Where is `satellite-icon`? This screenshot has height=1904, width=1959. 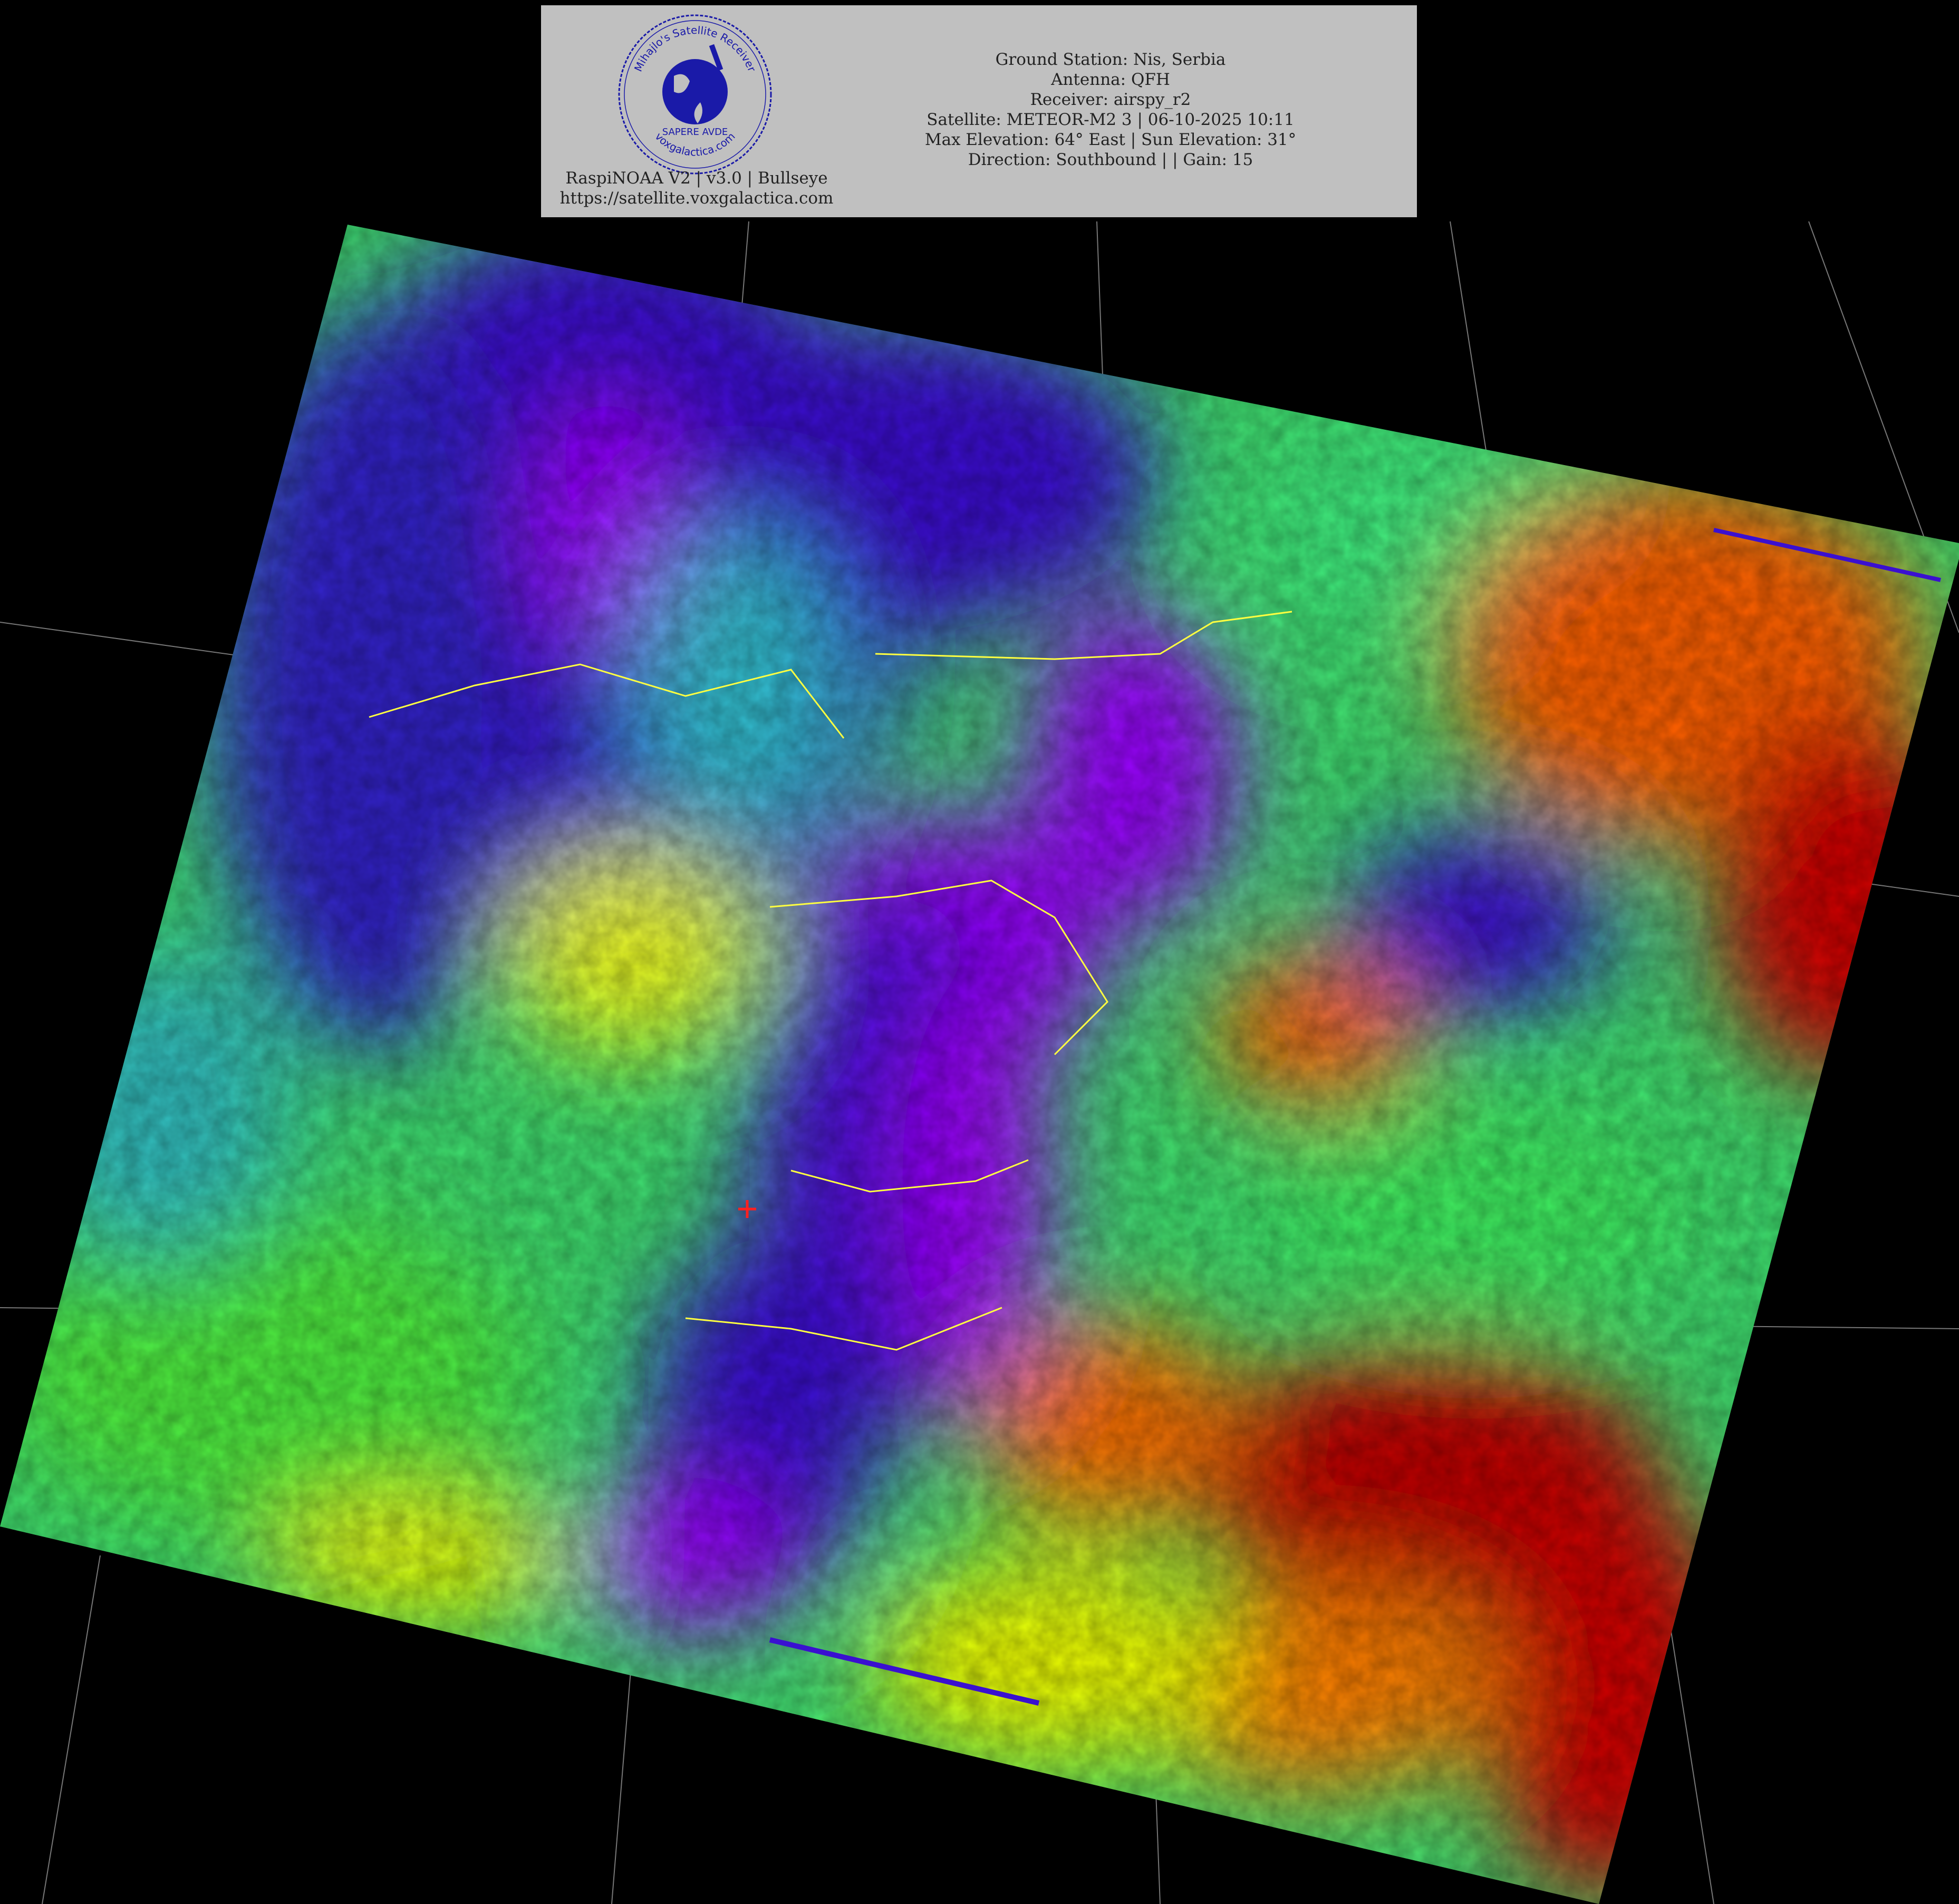 satellite-icon is located at coordinates (716, 57).